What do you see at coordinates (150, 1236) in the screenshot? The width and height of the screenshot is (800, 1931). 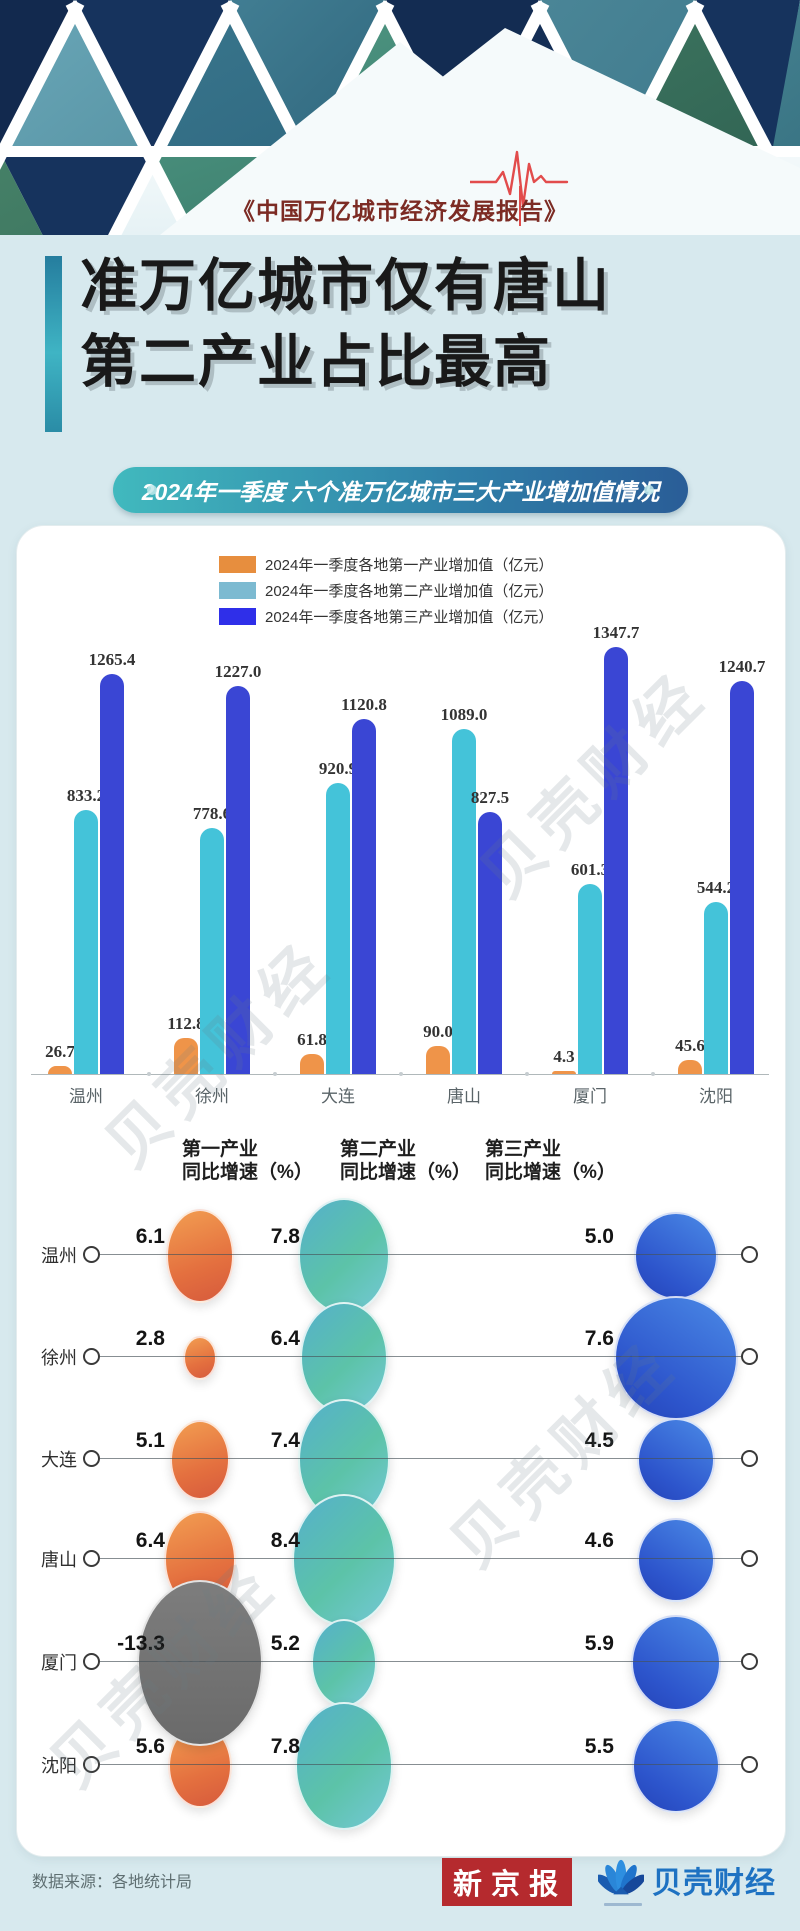 I see `bubble-value: 6.1` at bounding box center [150, 1236].